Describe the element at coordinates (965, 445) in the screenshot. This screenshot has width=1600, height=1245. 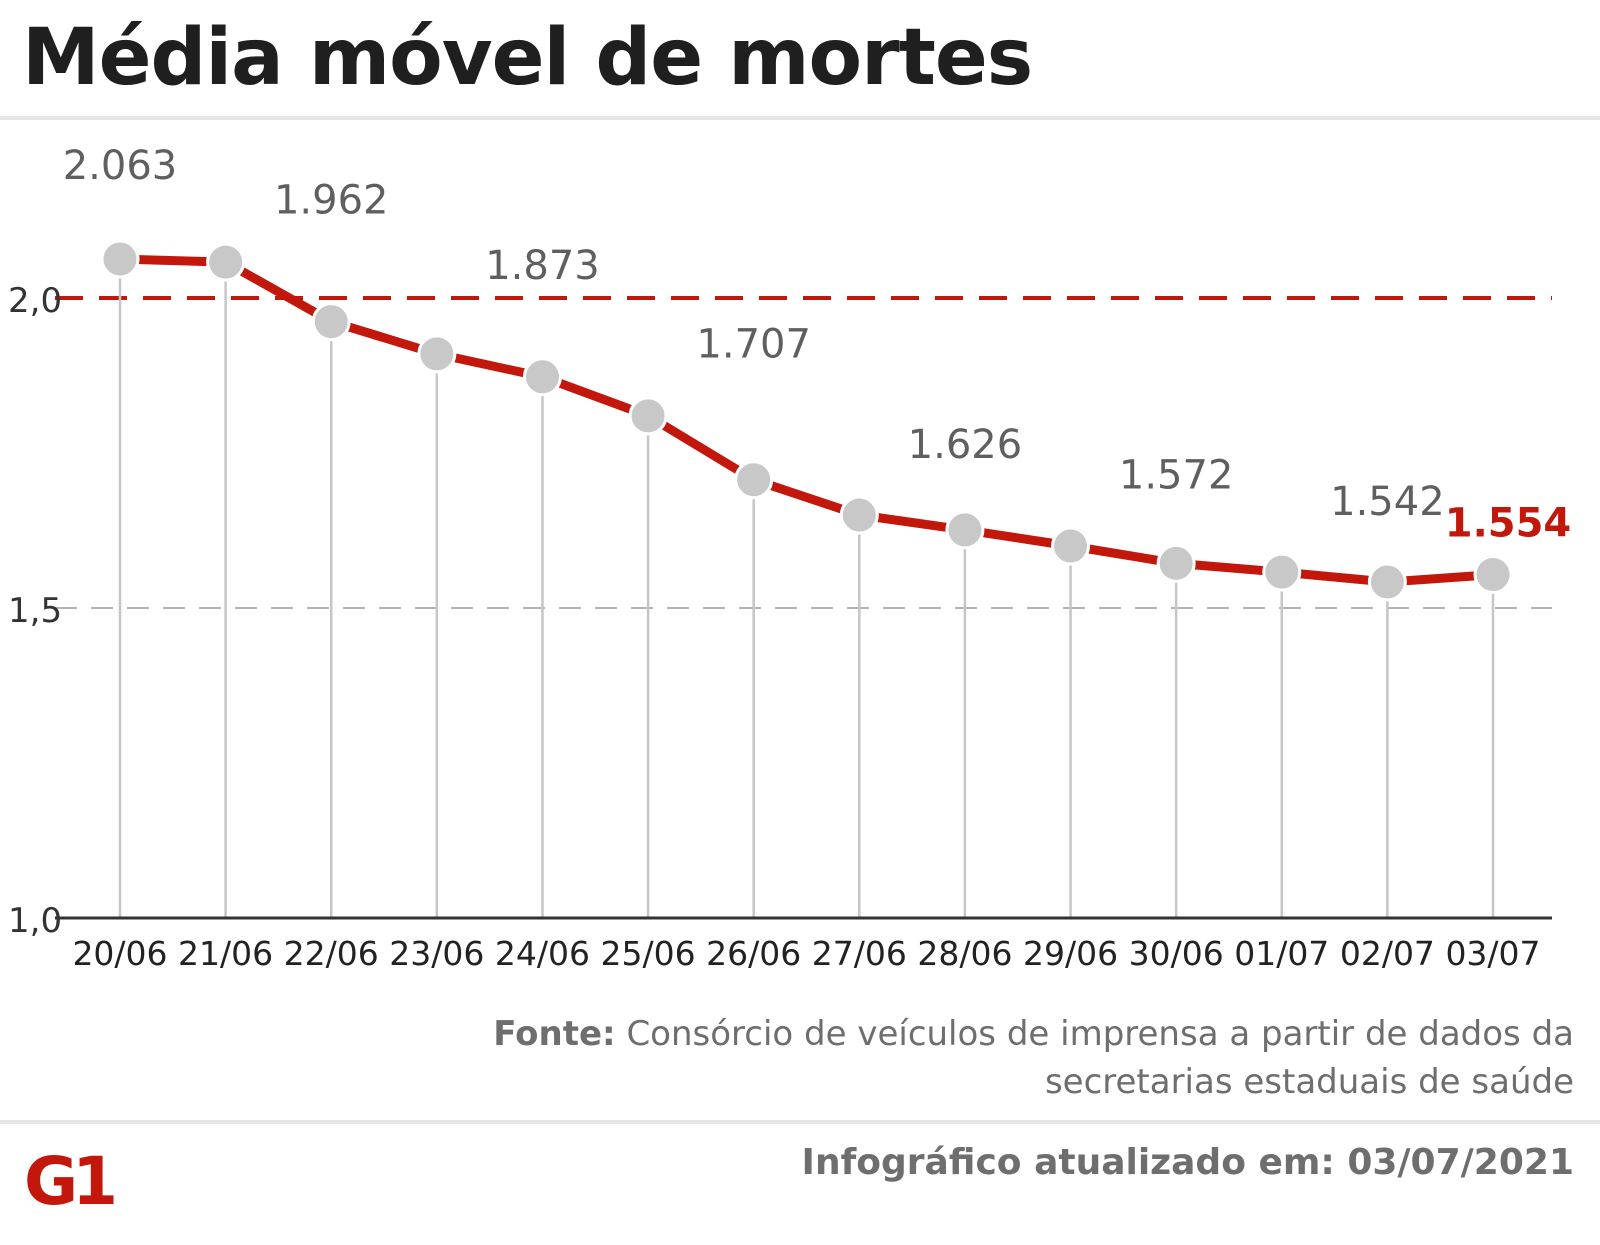
I see `data-label: 1.626` at that location.